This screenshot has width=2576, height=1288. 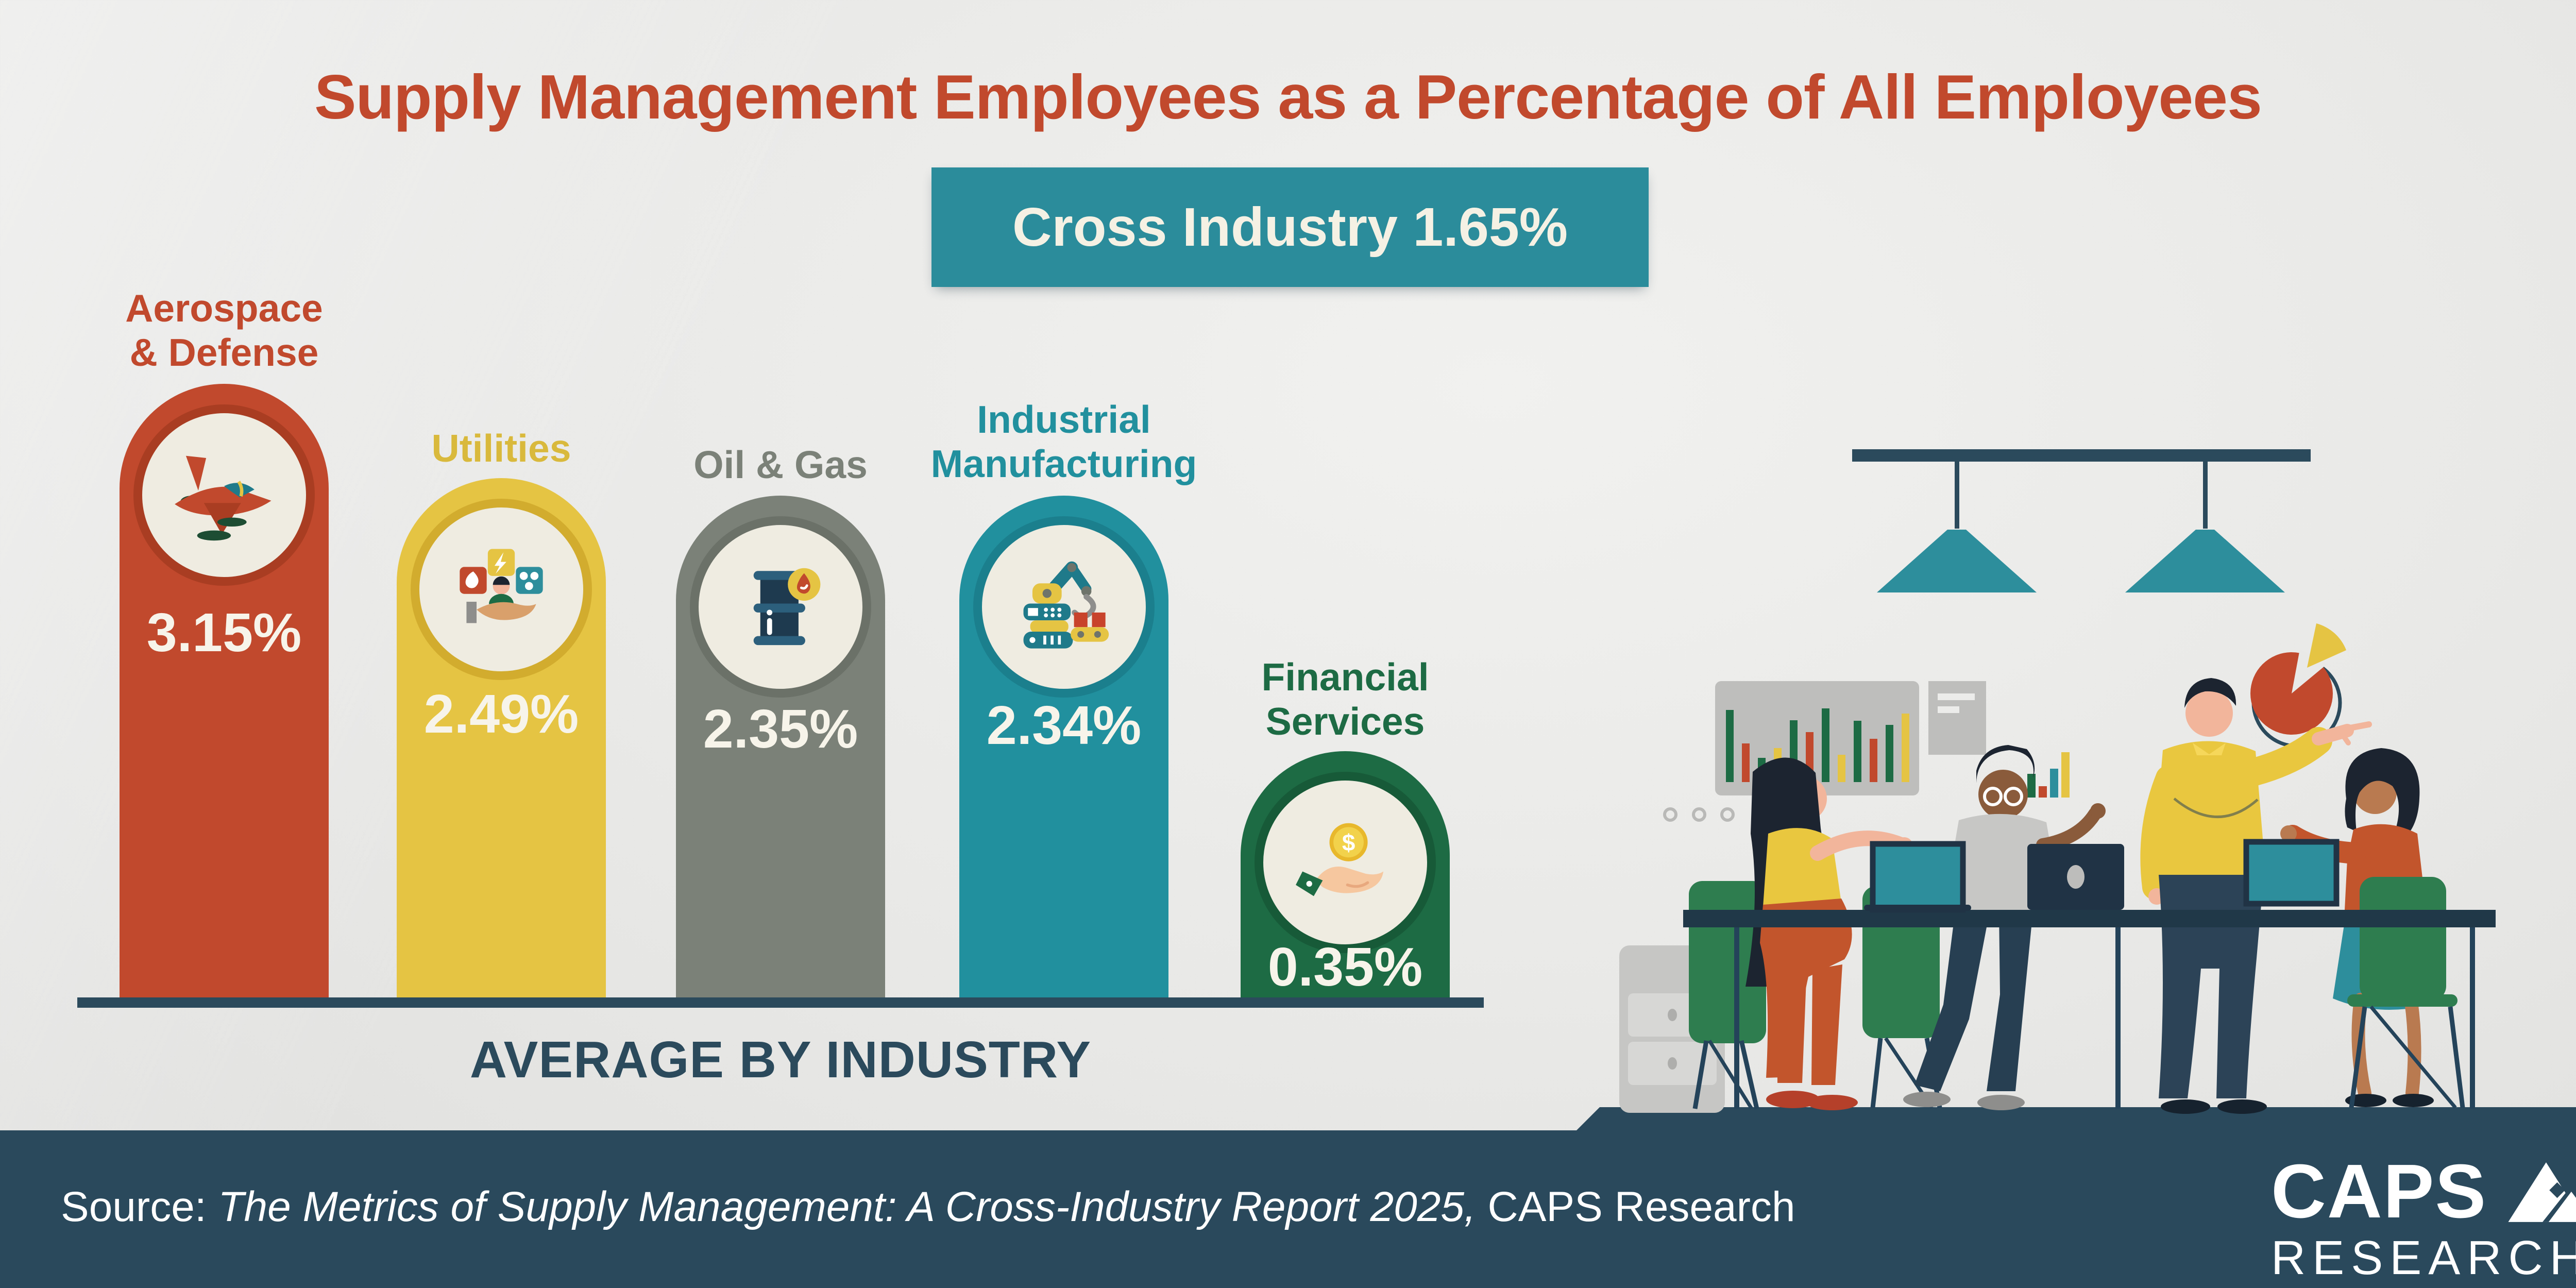 What do you see at coordinates (225, 691) in the screenshot?
I see `bar-aerospace: 3.15%` at bounding box center [225, 691].